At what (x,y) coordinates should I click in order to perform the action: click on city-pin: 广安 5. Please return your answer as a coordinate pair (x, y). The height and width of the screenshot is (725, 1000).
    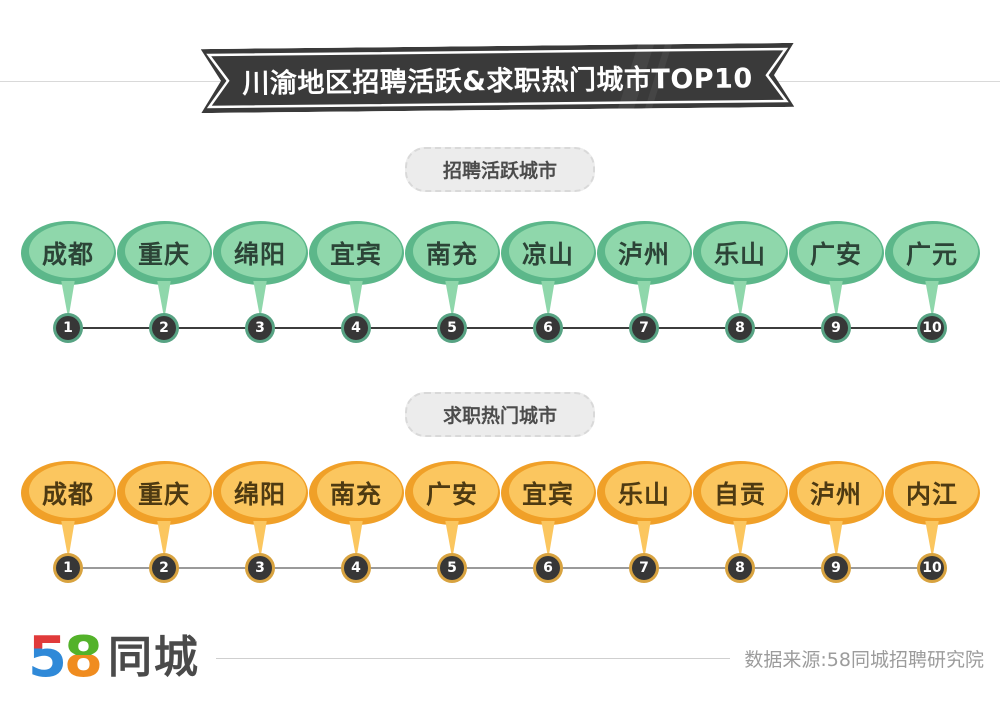
    Looking at the image, I should click on (452, 522).